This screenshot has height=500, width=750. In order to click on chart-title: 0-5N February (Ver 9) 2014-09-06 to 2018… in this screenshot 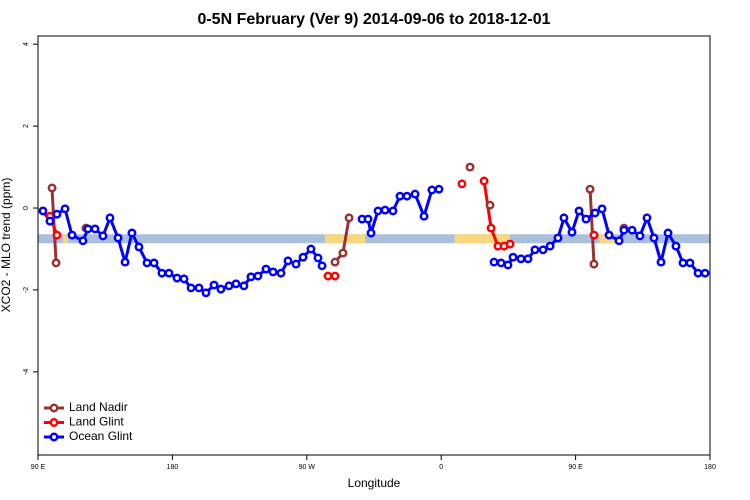, I will do `click(373, 19)`.